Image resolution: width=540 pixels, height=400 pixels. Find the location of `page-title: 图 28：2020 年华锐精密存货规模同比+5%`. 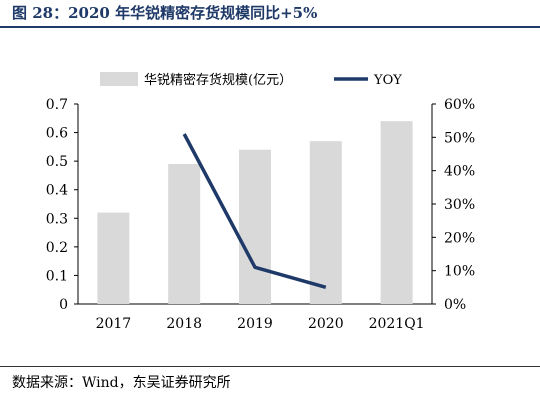

page-title: 图 28：2020 年华锐精密存货规模同比+5% is located at coordinates (165, 13).